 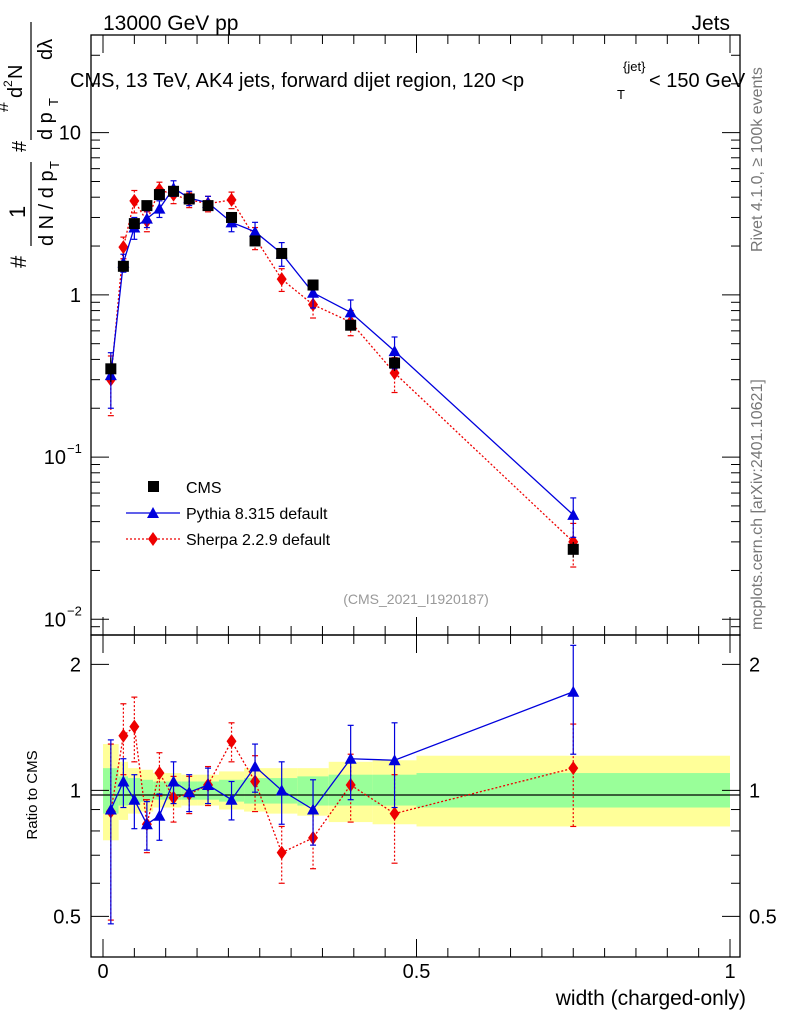 What do you see at coordinates (75, 665) in the screenshot?
I see `y-ratio-tick-label: 2` at bounding box center [75, 665].